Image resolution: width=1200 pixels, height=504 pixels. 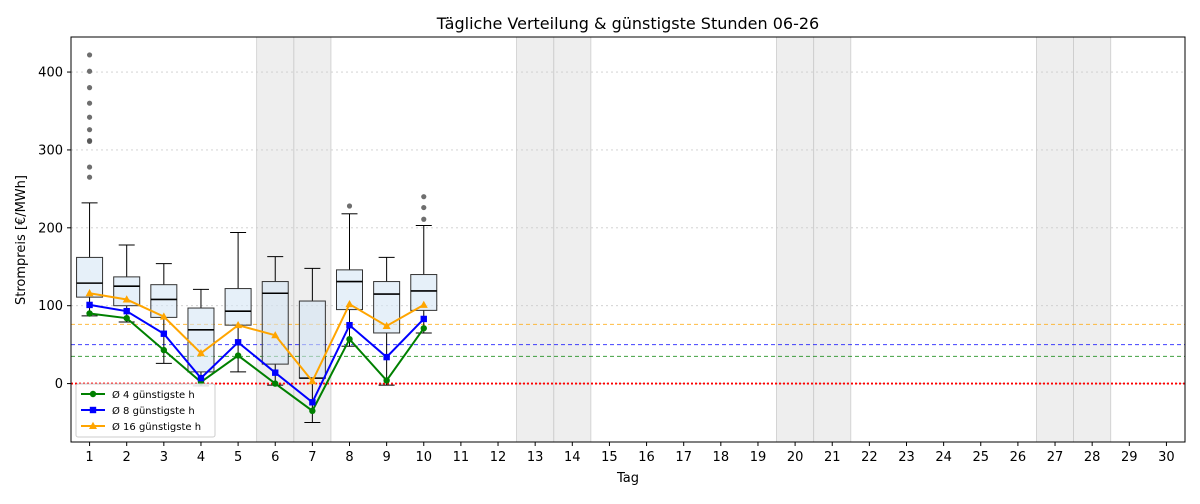 I want to click on x-tick-label-23: 23, so click(x=906, y=457).